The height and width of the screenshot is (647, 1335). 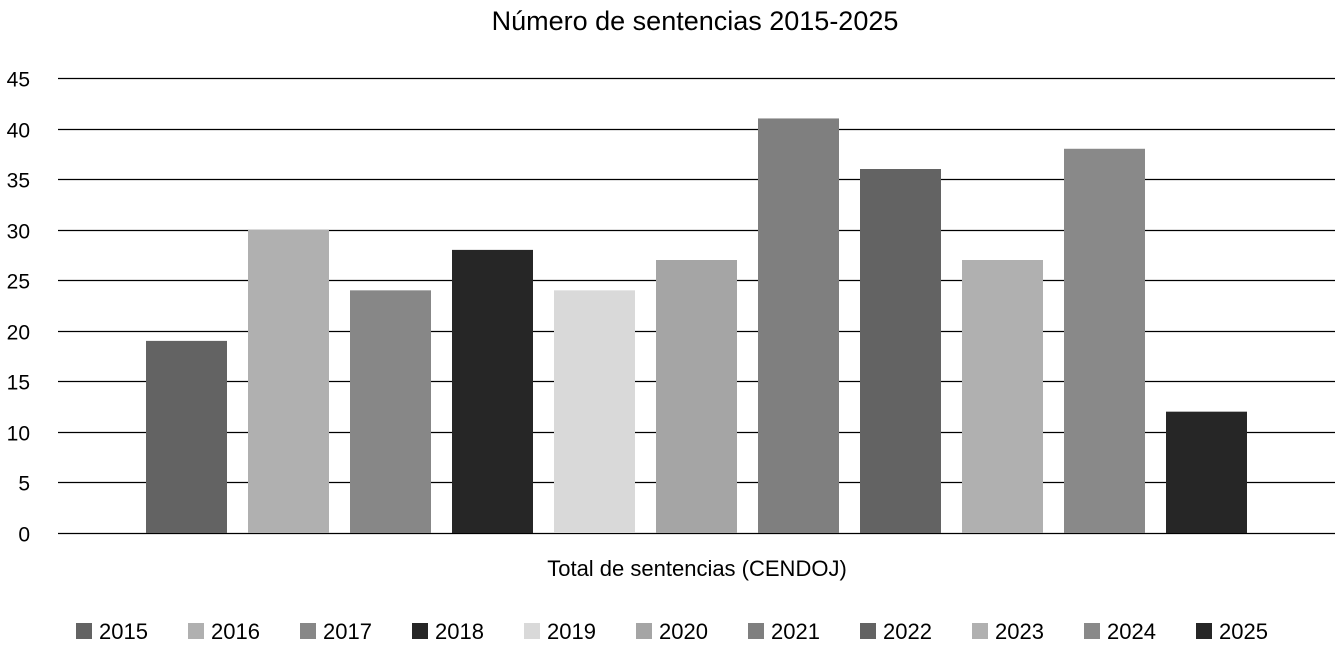 What do you see at coordinates (24, 535) in the screenshot?
I see `y-tick-label: 0` at bounding box center [24, 535].